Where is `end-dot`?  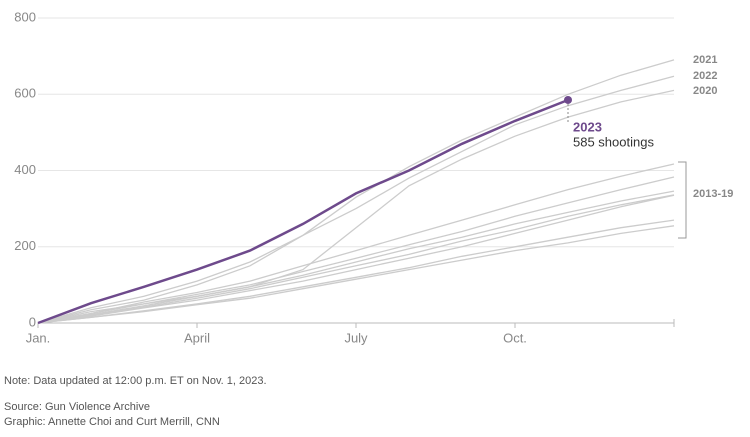 end-dot is located at coordinates (568, 99).